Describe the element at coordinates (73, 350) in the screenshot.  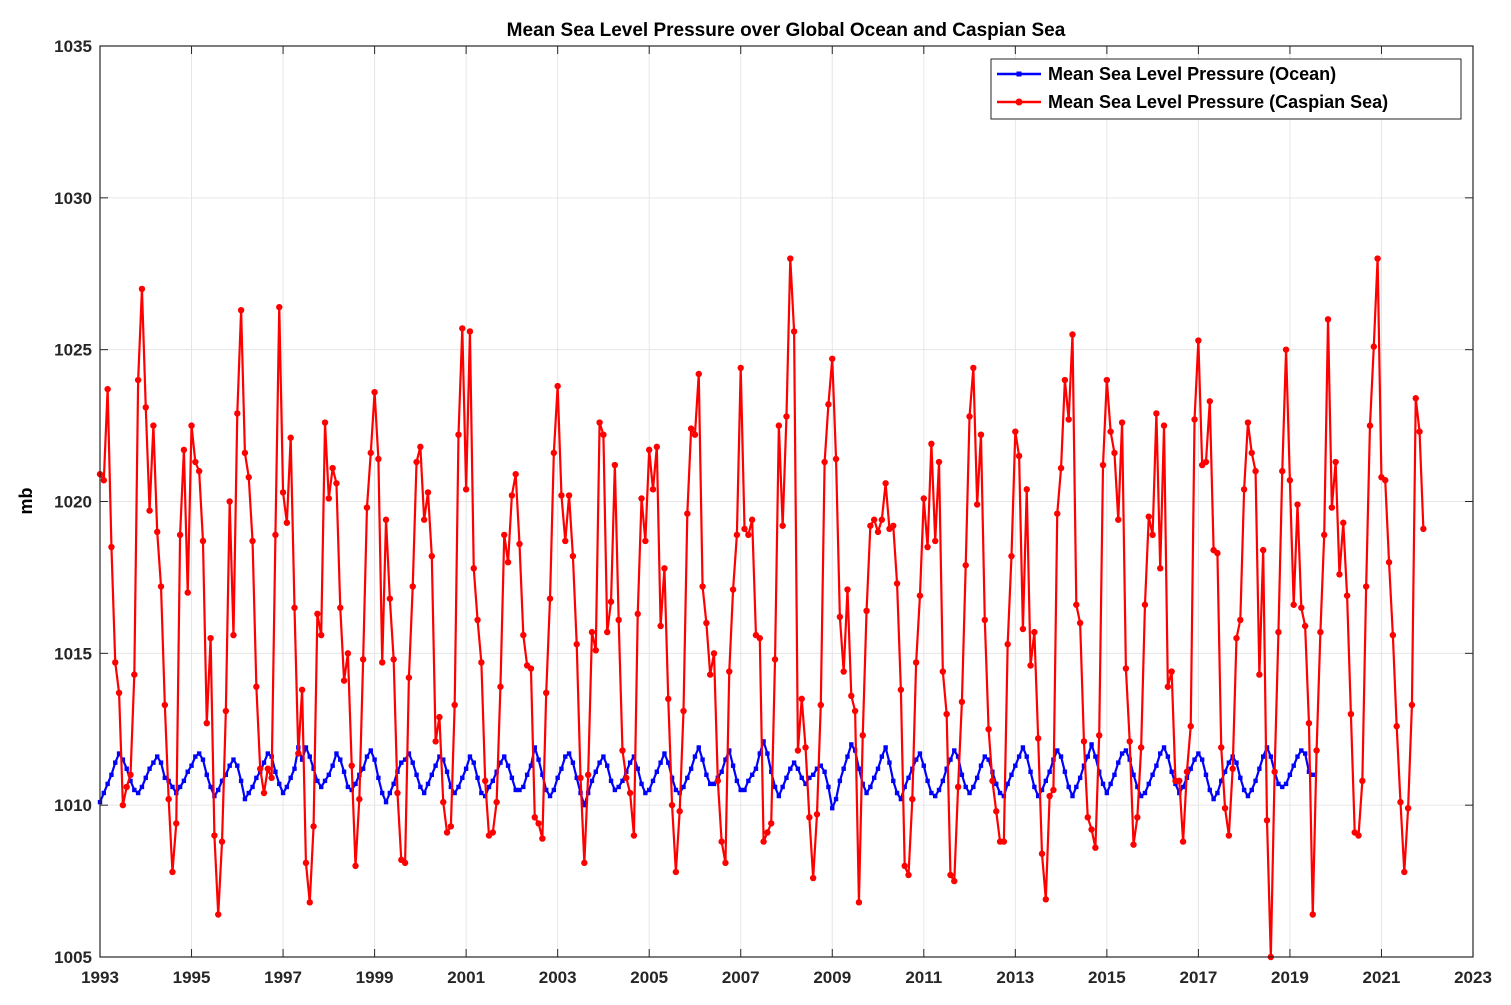
I see `y-tick-label: 1025` at that location.